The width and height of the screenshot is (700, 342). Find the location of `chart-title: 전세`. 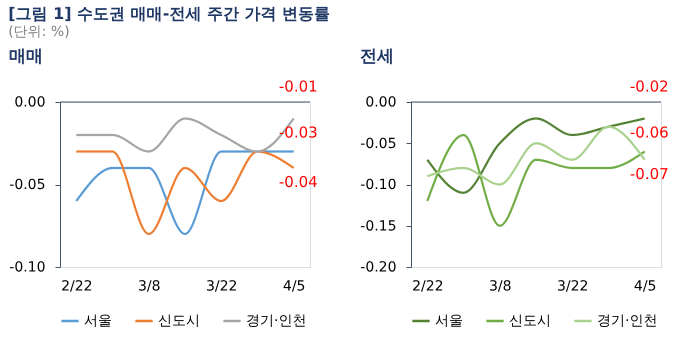

chart-title: 전세 is located at coordinates (377, 56).